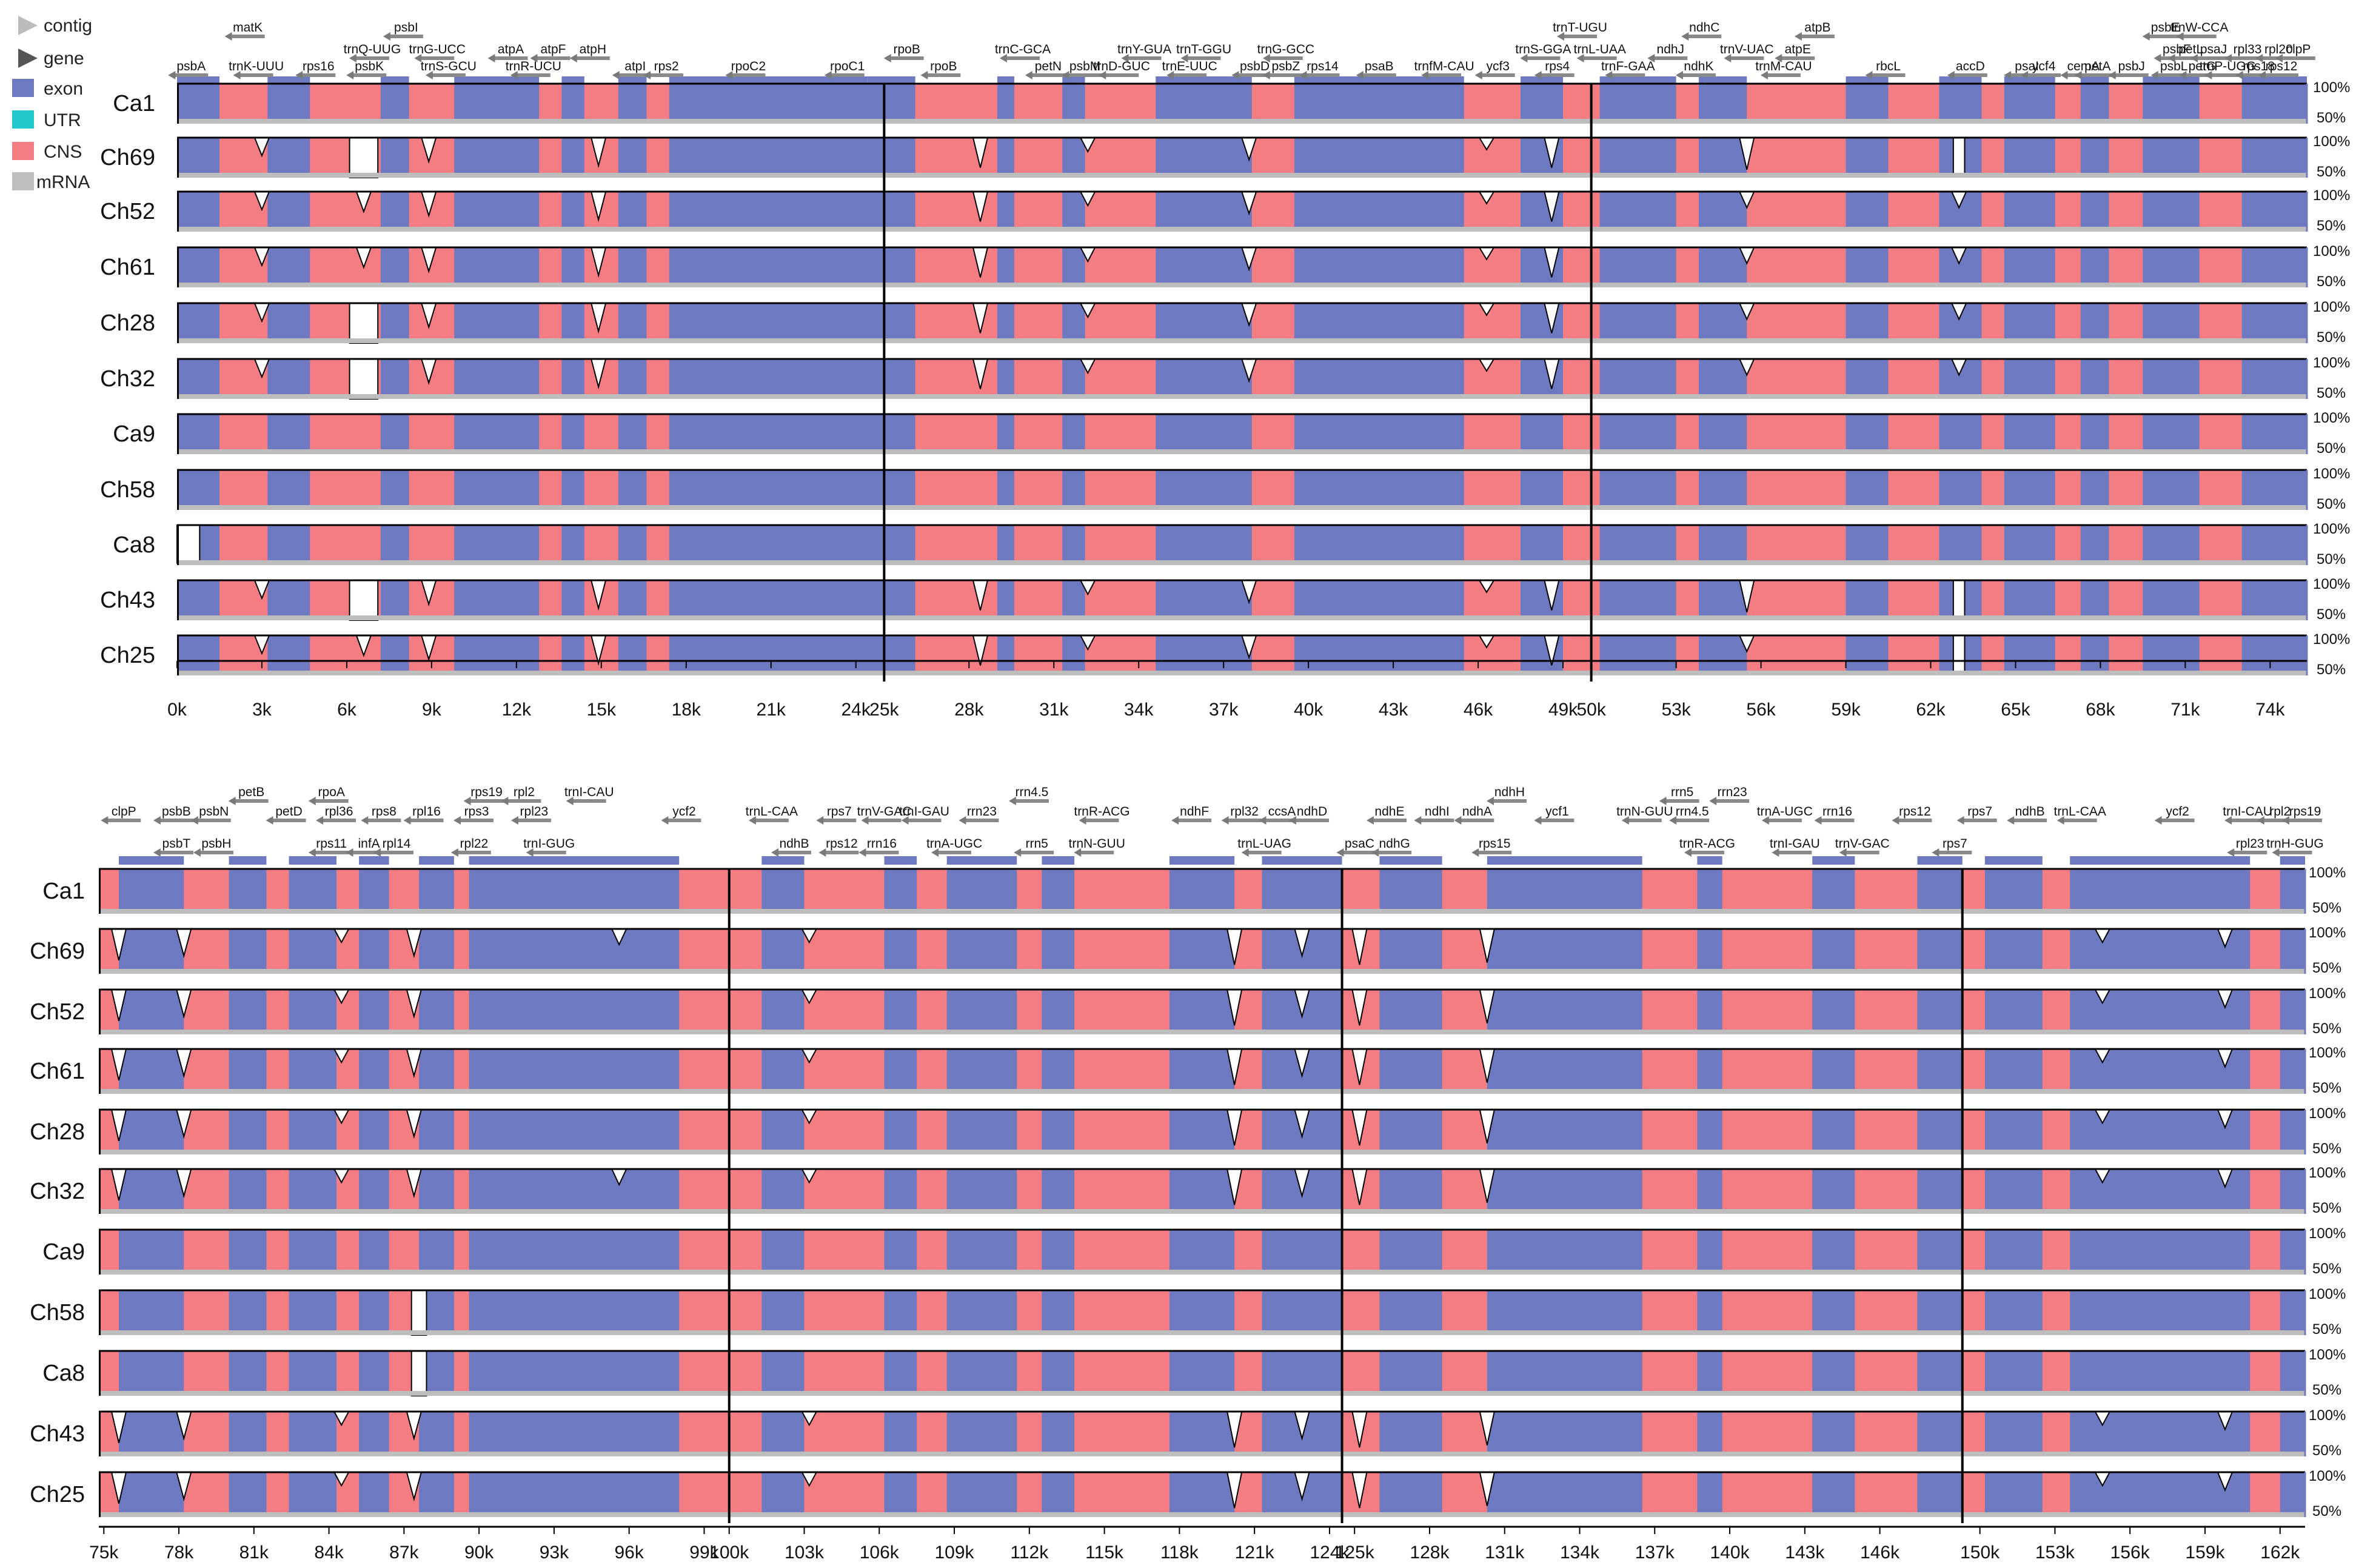 This screenshot has width=2356, height=1568. What do you see at coordinates (372, 49) in the screenshot?
I see `gene-label: trnQ-UUG` at bounding box center [372, 49].